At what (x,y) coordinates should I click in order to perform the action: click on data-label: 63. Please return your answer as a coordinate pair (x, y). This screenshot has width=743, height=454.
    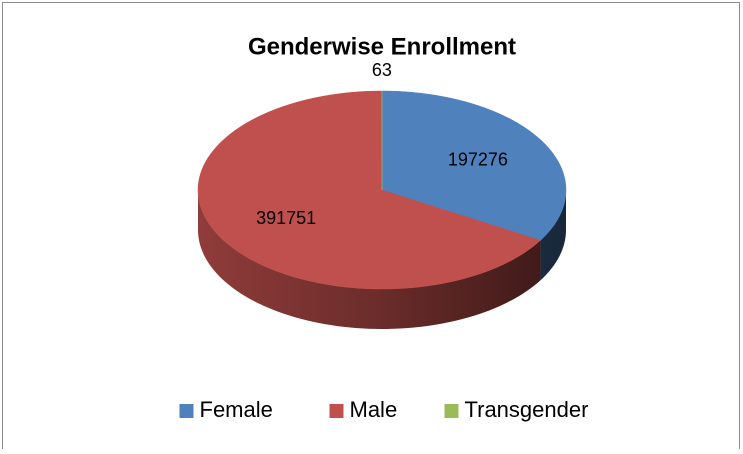
    Looking at the image, I should click on (382, 70).